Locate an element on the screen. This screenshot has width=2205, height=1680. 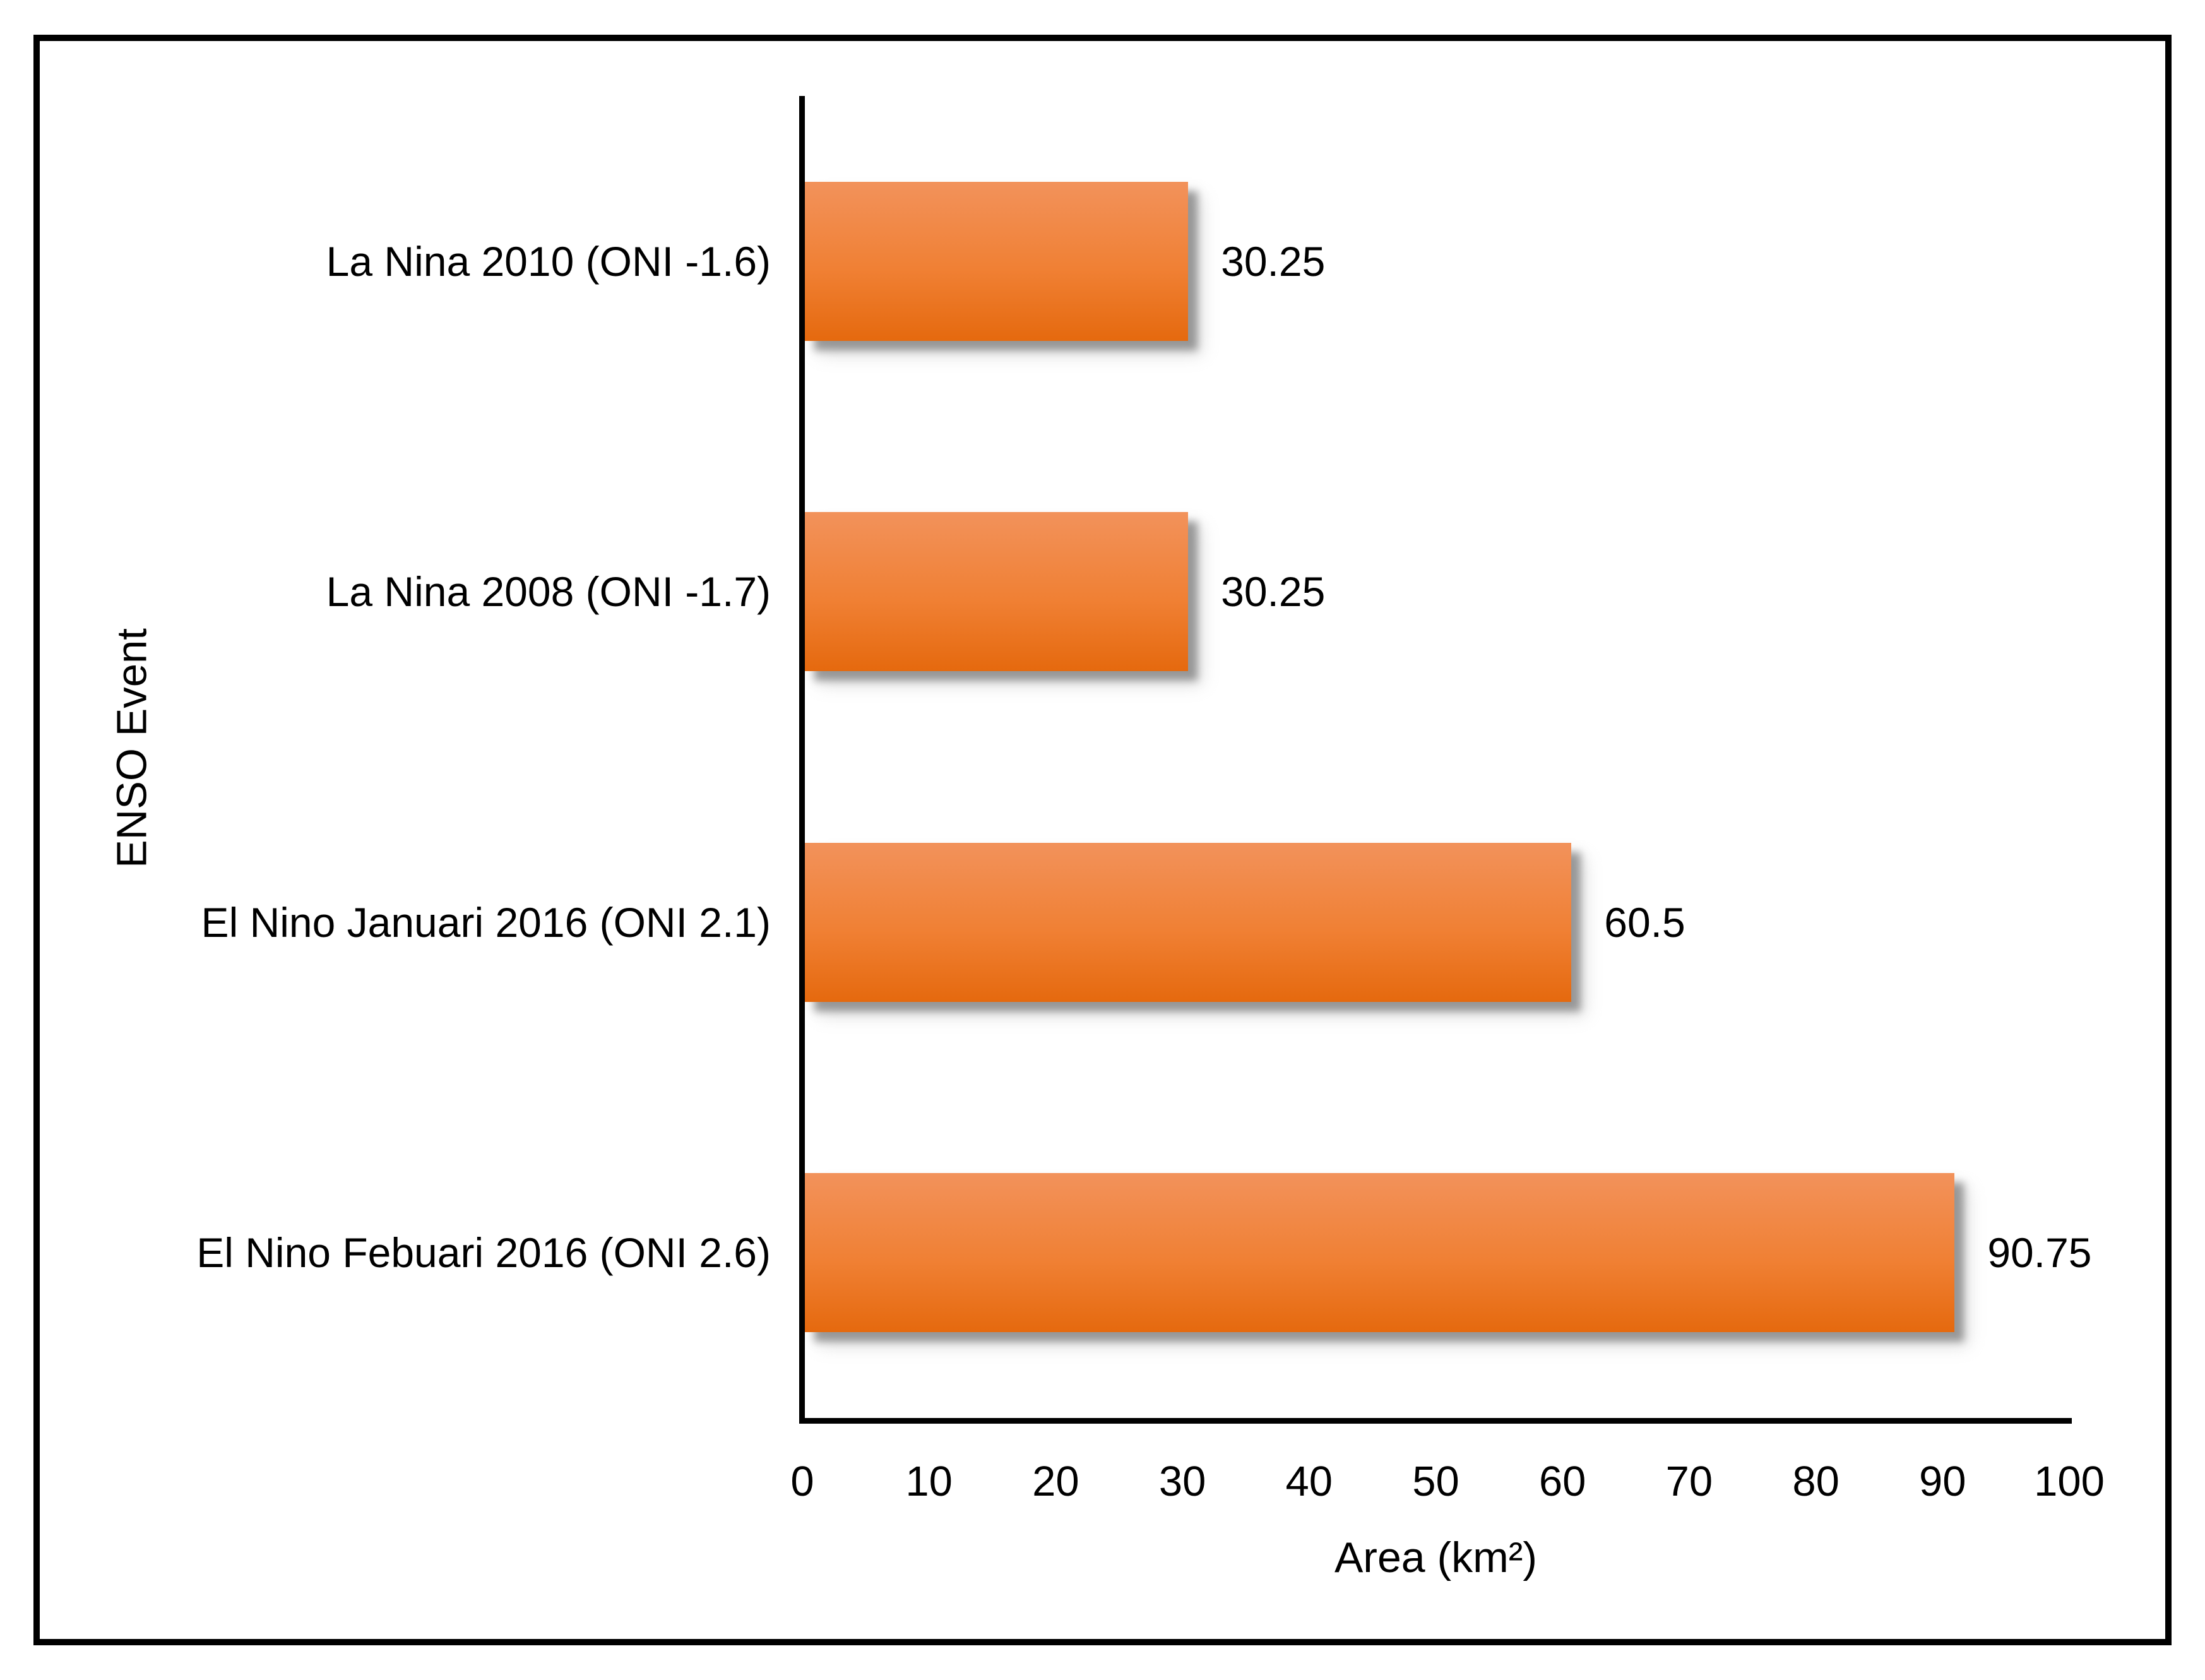
x-tick-label: 60 is located at coordinates (1562, 1481).